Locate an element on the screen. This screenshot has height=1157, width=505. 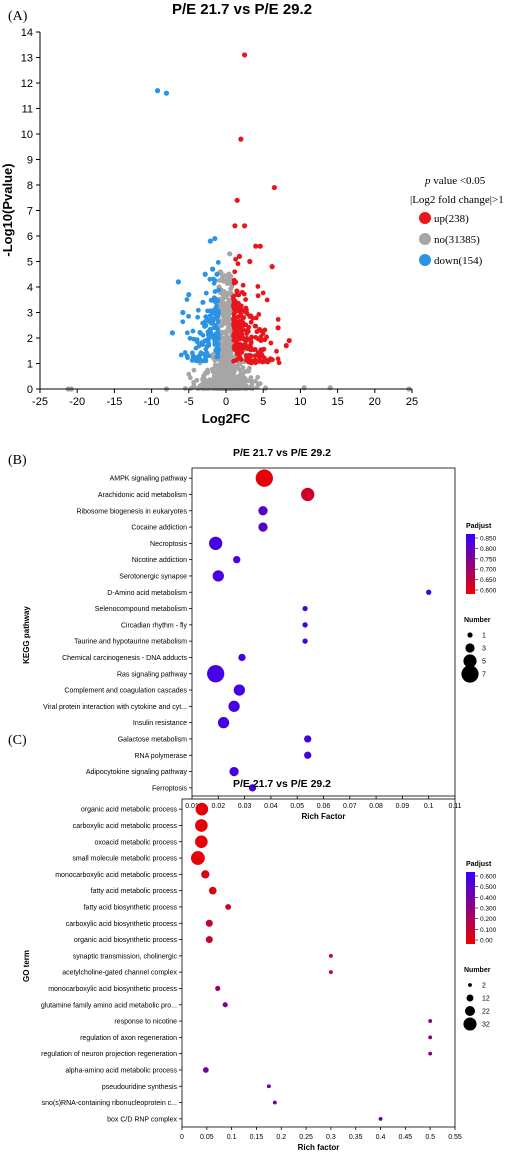
x-tick-label: 0.06 is located at coordinates (324, 806).